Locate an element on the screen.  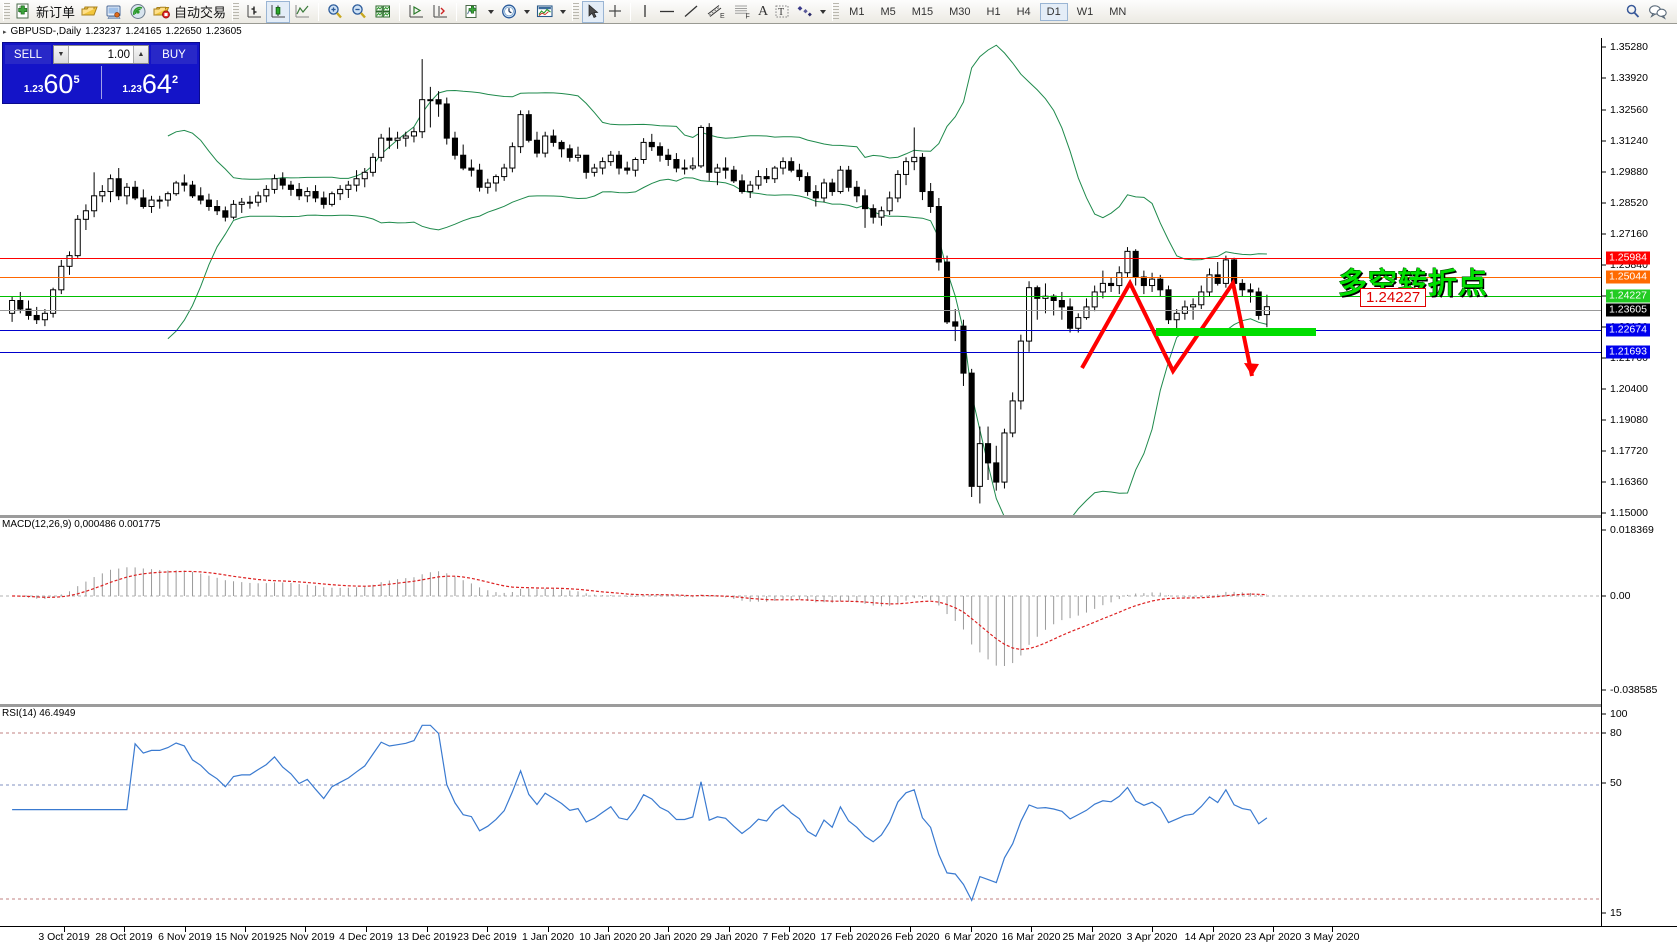
expert-advisors-button is located at coordinates (90, 12).